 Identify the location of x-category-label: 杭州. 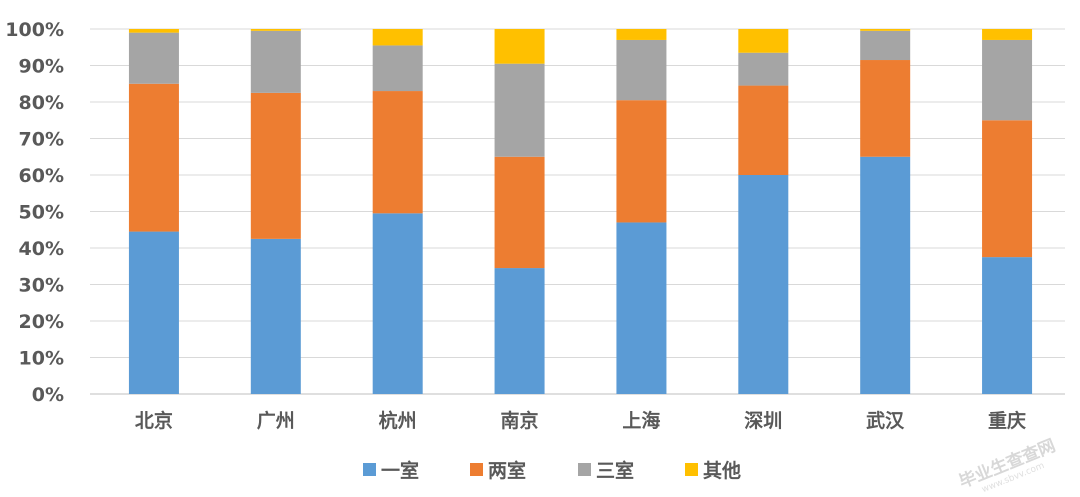
(398, 420).